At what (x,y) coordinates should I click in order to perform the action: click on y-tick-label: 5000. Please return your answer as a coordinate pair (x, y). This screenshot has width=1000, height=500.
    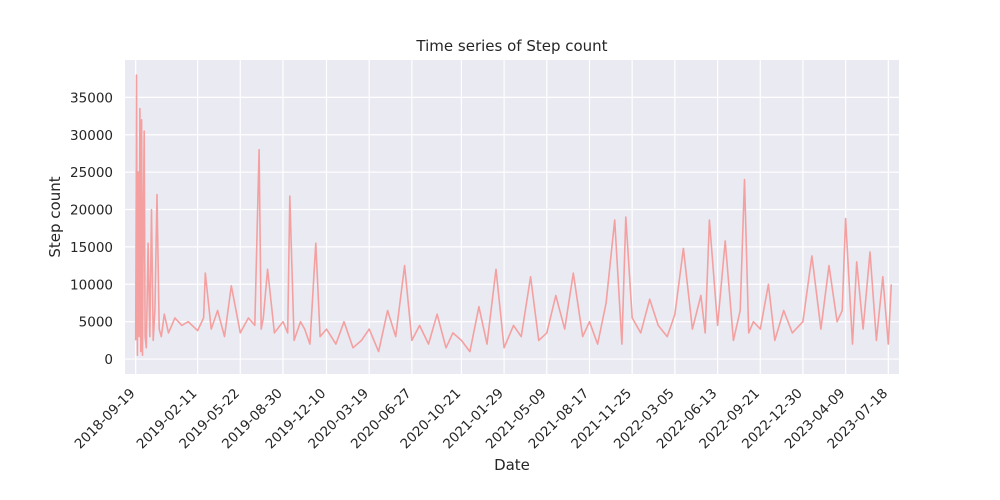
    Looking at the image, I should click on (96, 323).